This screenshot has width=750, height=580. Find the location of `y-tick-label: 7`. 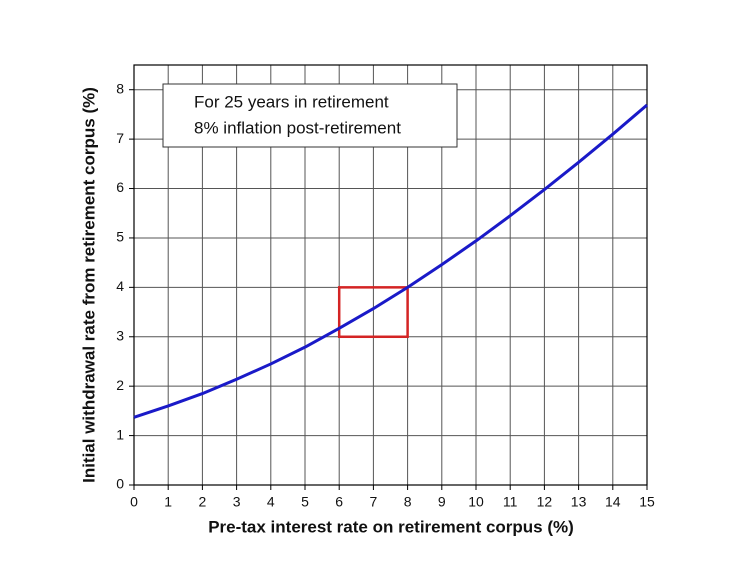

y-tick-label: 7 is located at coordinates (120, 138).